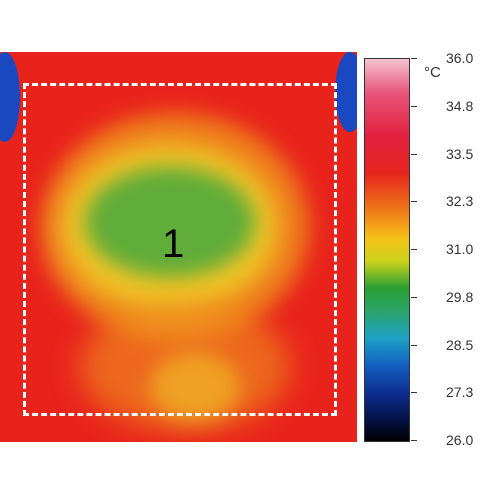  Describe the element at coordinates (460, 105) in the screenshot. I see `scale-tick-label: 34.8` at that location.